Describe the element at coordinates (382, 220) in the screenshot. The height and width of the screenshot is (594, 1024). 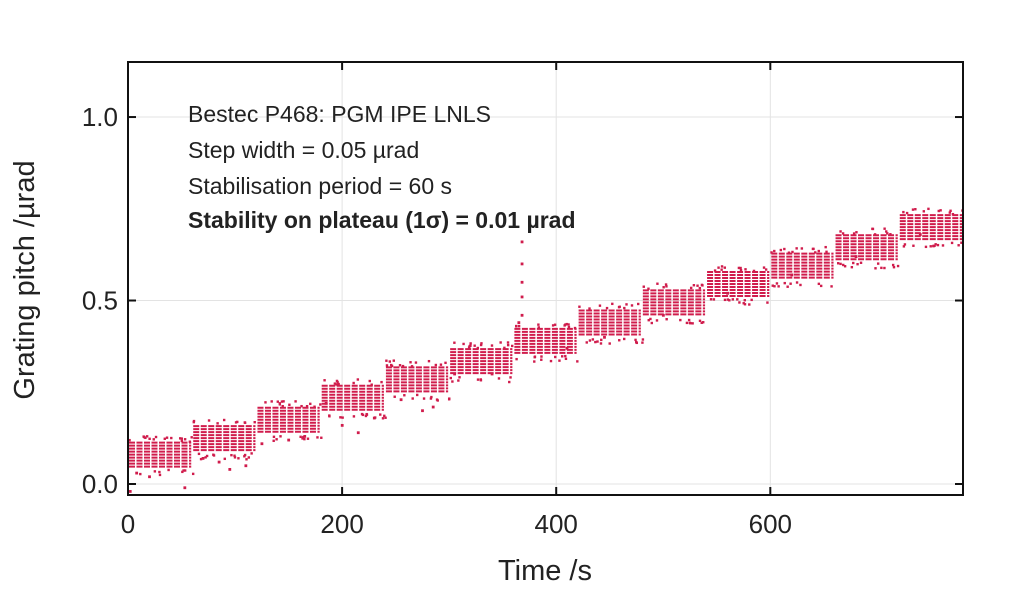
I see `annotation-stability: Stability on plateau (1σ) = 0.01 µrad` at that location.